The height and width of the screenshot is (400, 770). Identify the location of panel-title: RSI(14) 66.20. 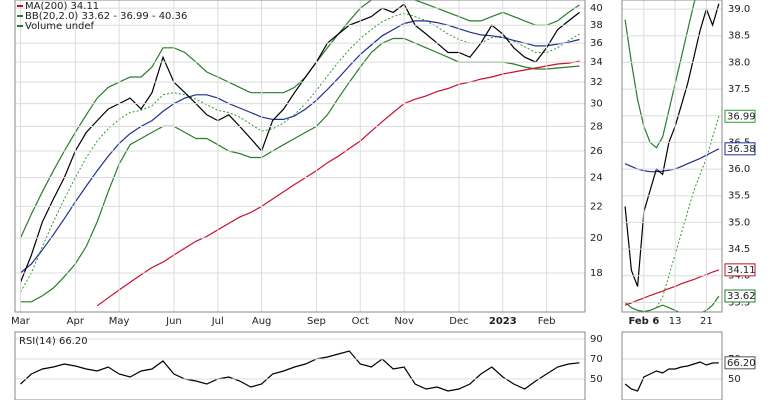
(53, 341).